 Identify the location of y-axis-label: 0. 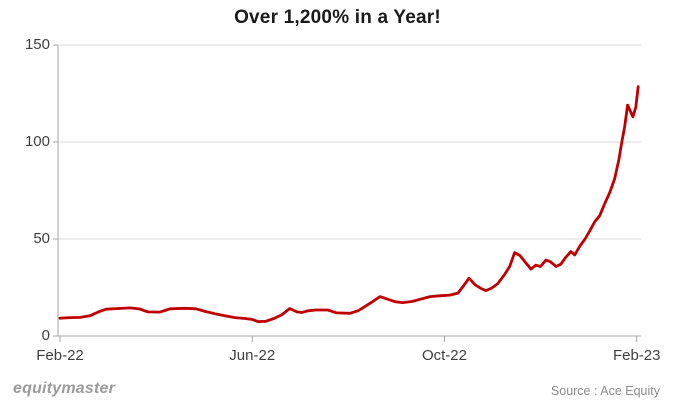
(45, 335).